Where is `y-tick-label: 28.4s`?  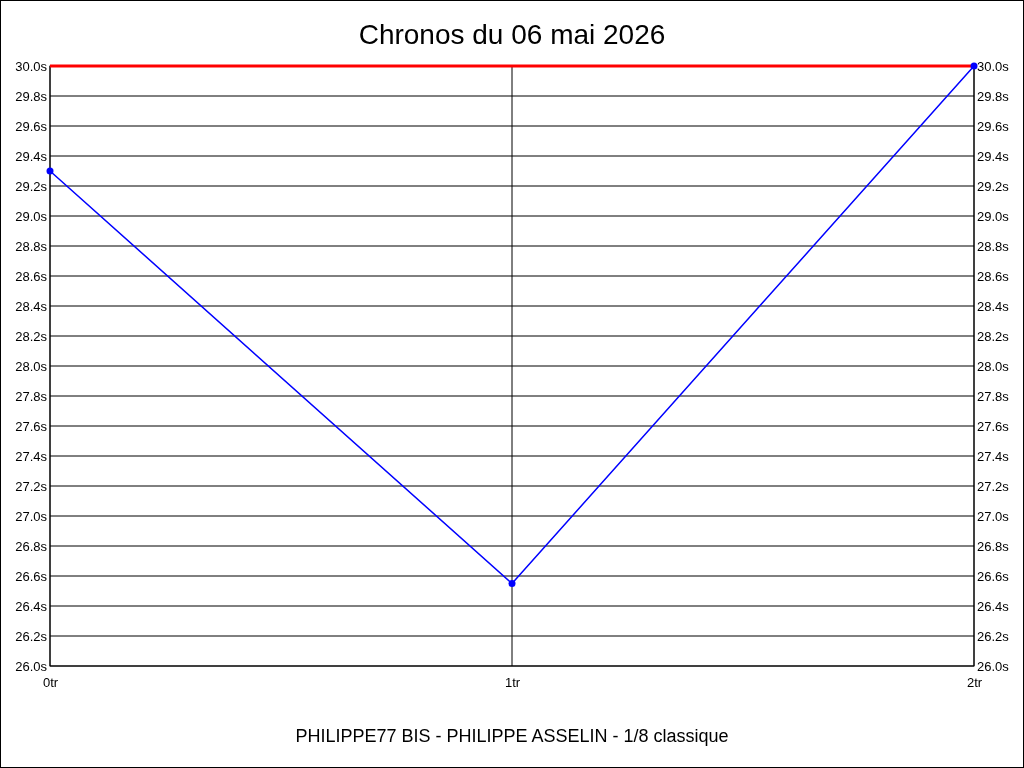
y-tick-label: 28.4s is located at coordinates (31, 306).